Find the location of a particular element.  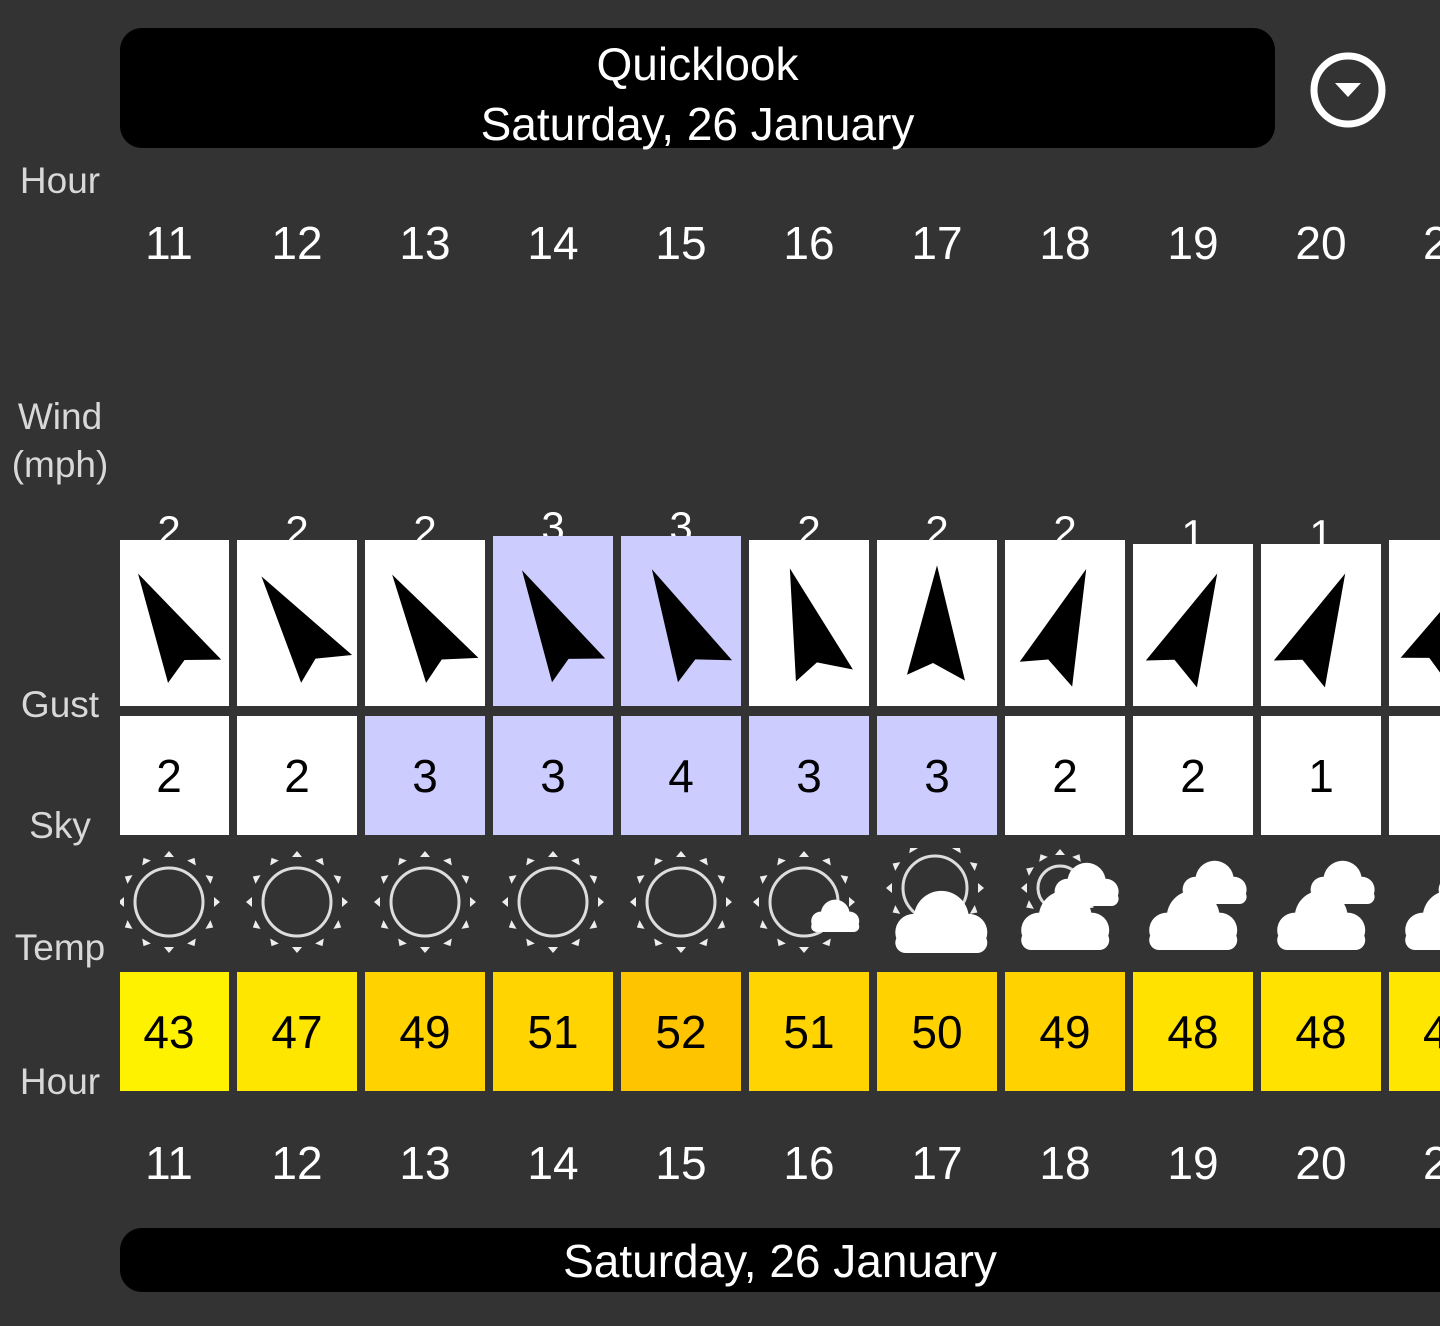

gust-cell: 1 is located at coordinates (1321, 775).